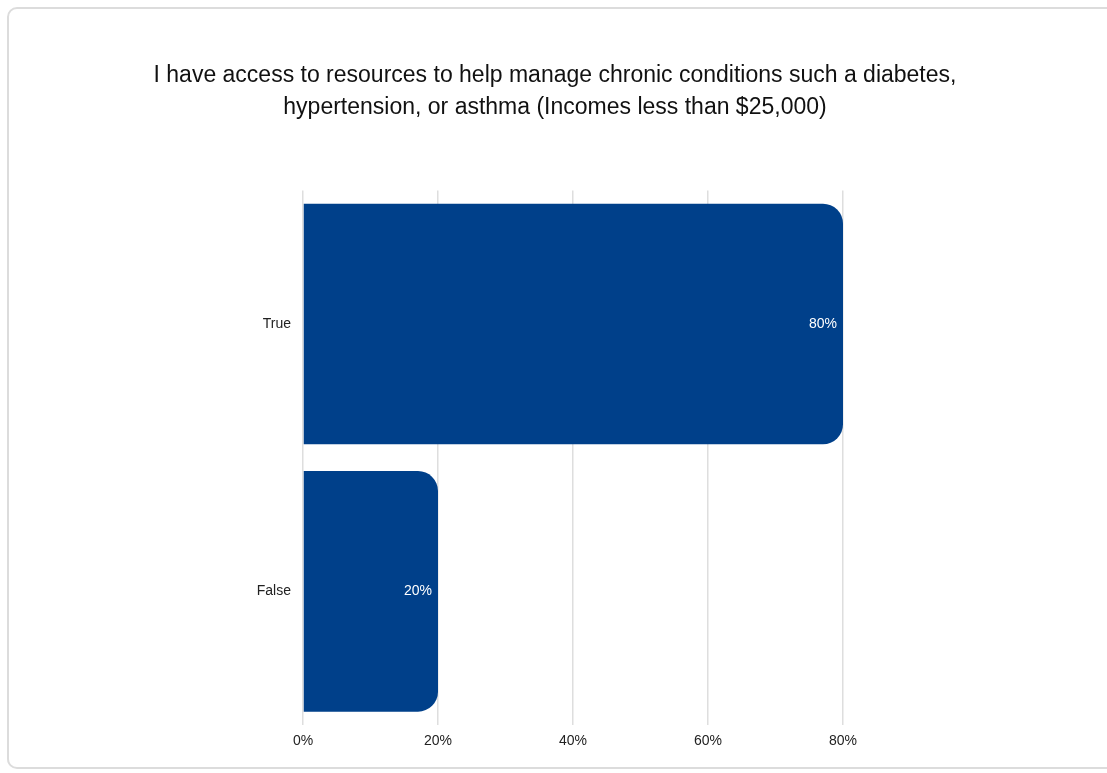  Describe the element at coordinates (822, 322) in the screenshot. I see `data-label: 80%` at that location.